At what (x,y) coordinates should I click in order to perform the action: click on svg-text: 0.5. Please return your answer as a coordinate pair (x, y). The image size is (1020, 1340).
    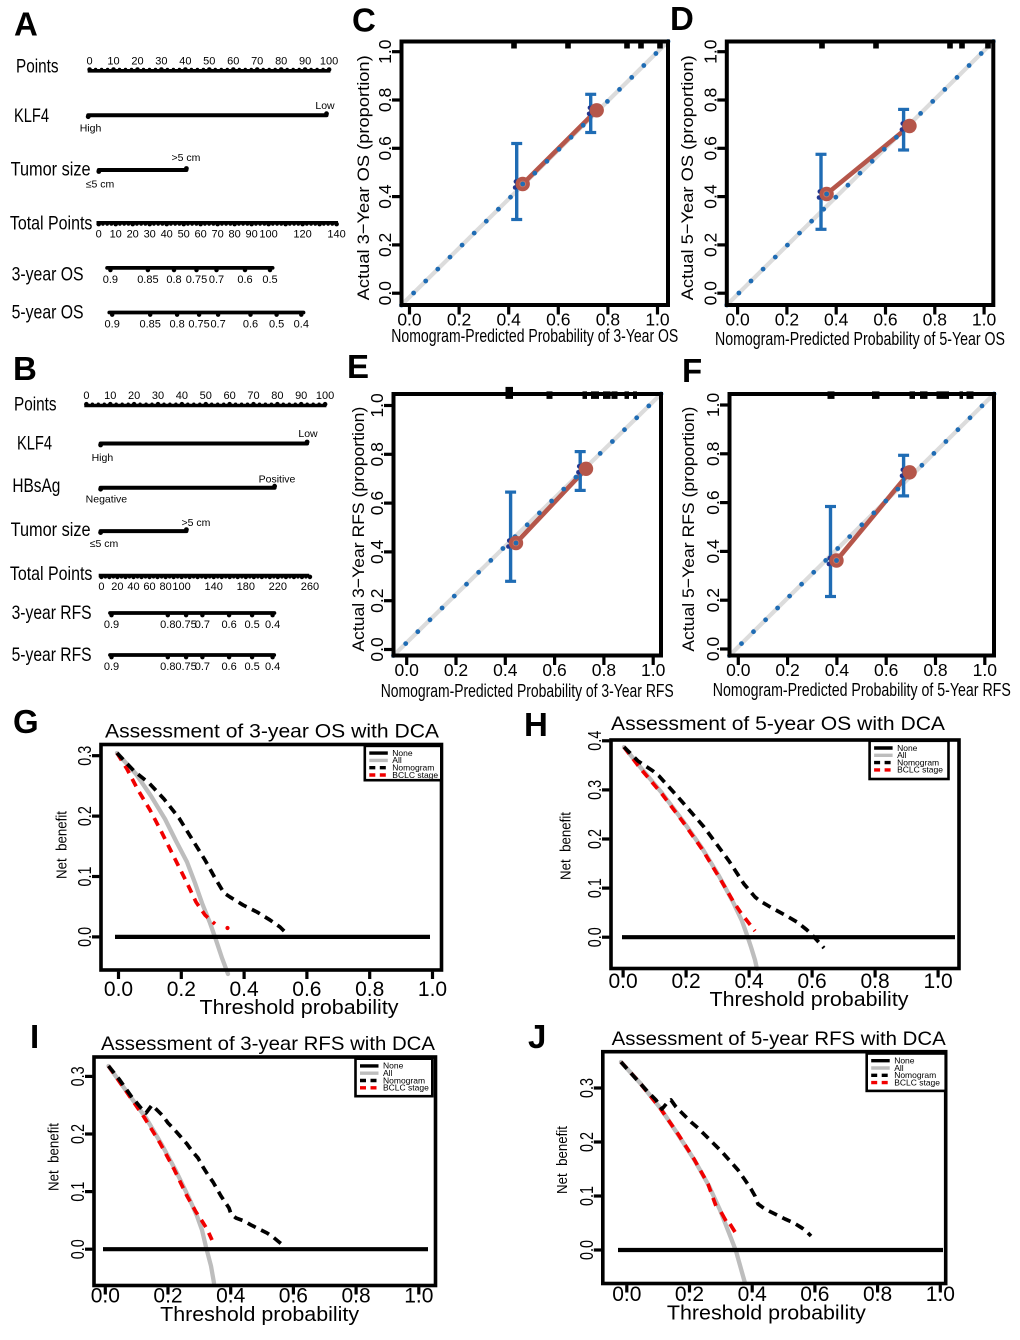
    Looking at the image, I should click on (251, 667).